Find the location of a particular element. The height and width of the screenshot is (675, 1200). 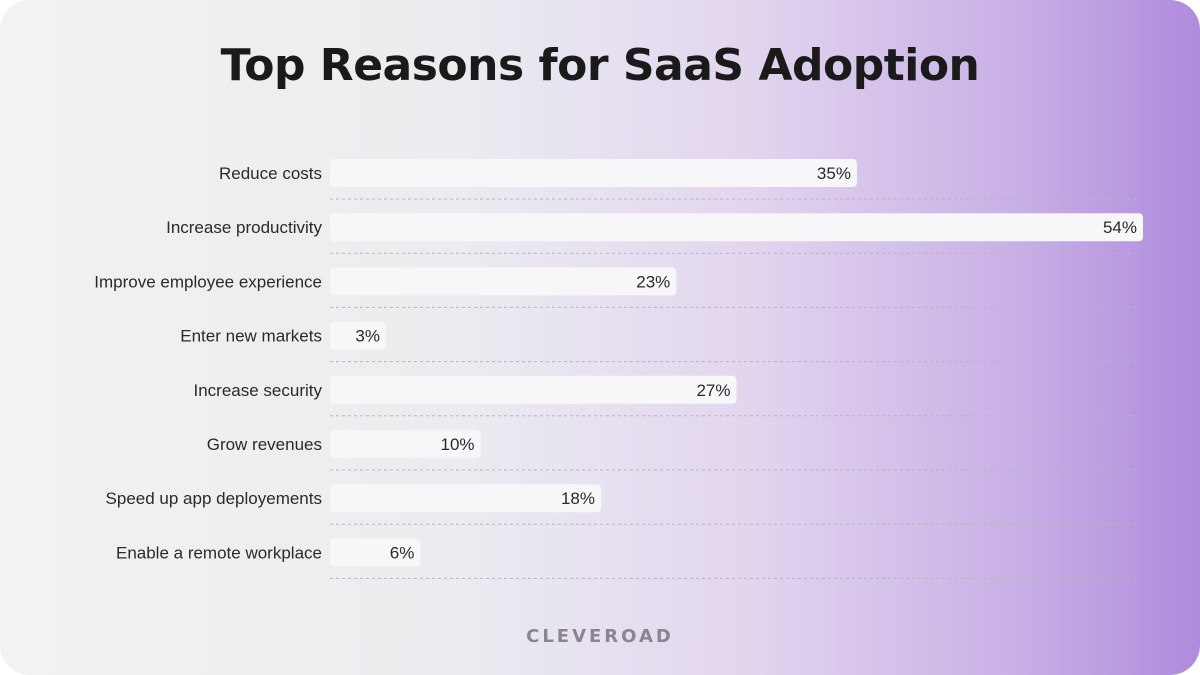

value-label: 3% is located at coordinates (367, 336).